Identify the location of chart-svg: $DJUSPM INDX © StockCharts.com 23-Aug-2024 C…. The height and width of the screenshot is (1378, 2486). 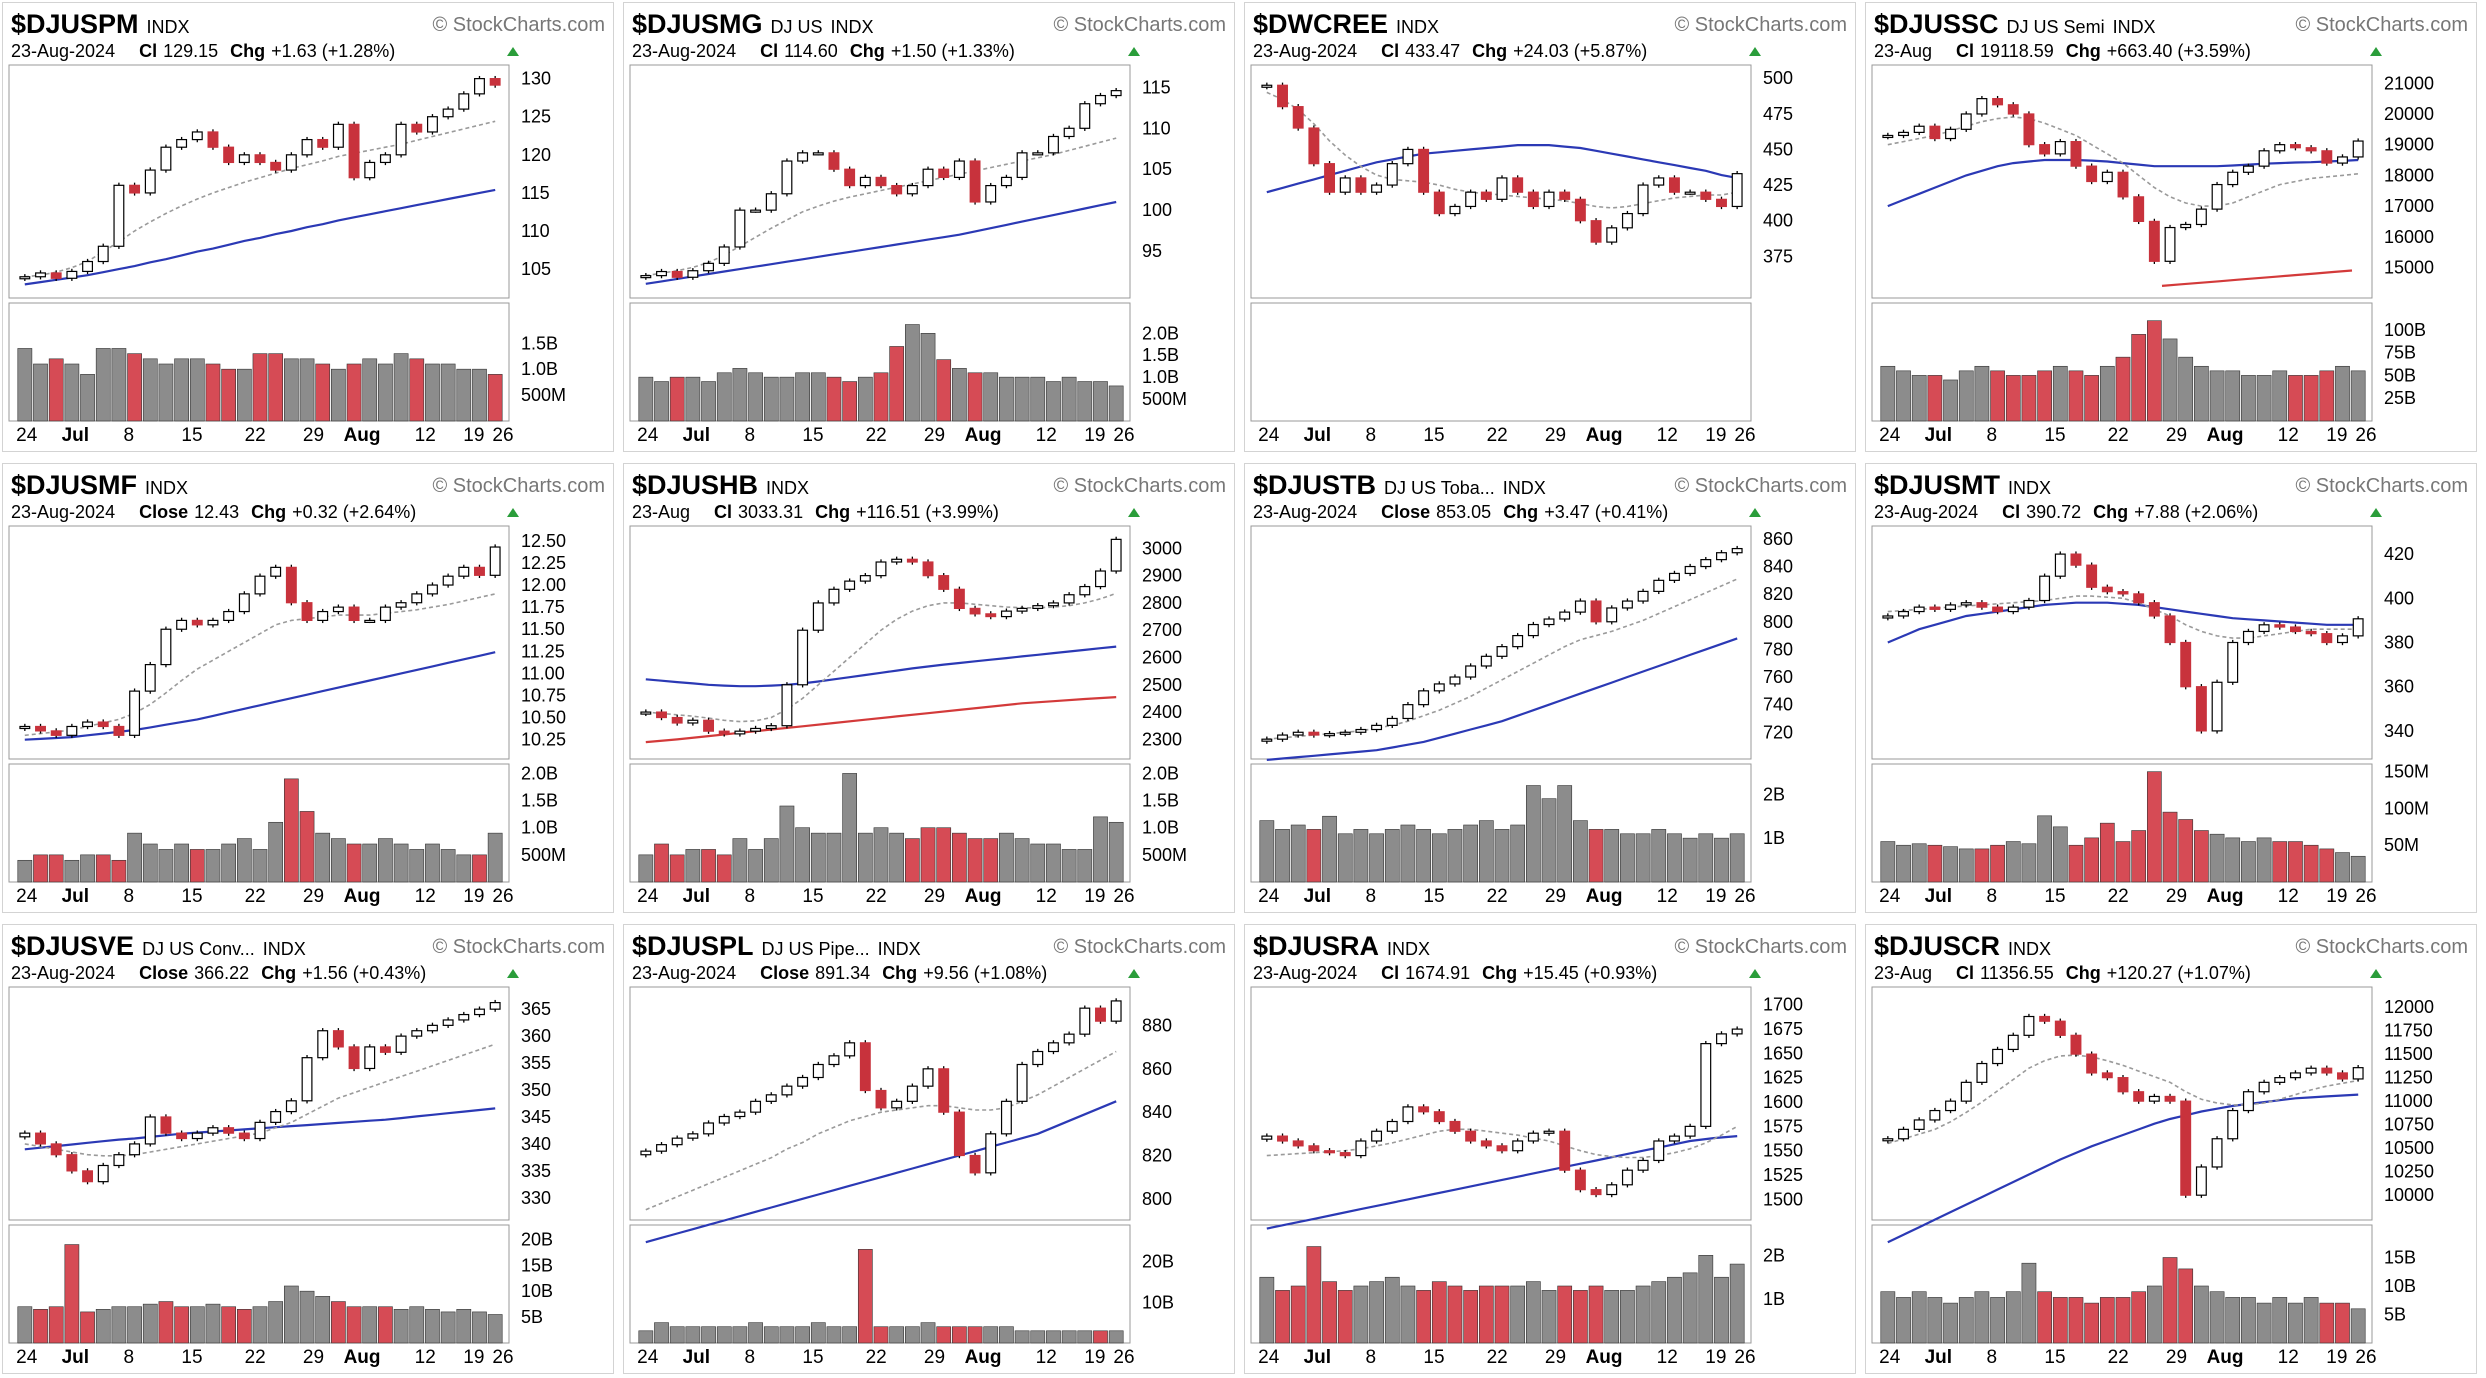
(306, 227).